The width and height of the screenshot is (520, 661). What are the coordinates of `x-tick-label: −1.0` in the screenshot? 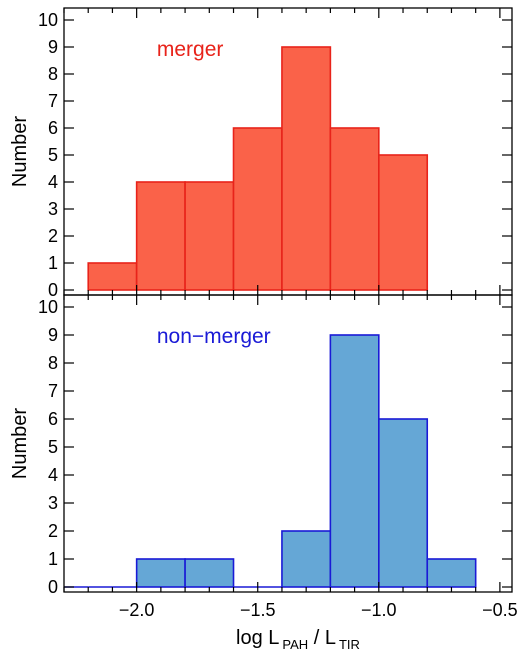 It's located at (379, 610).